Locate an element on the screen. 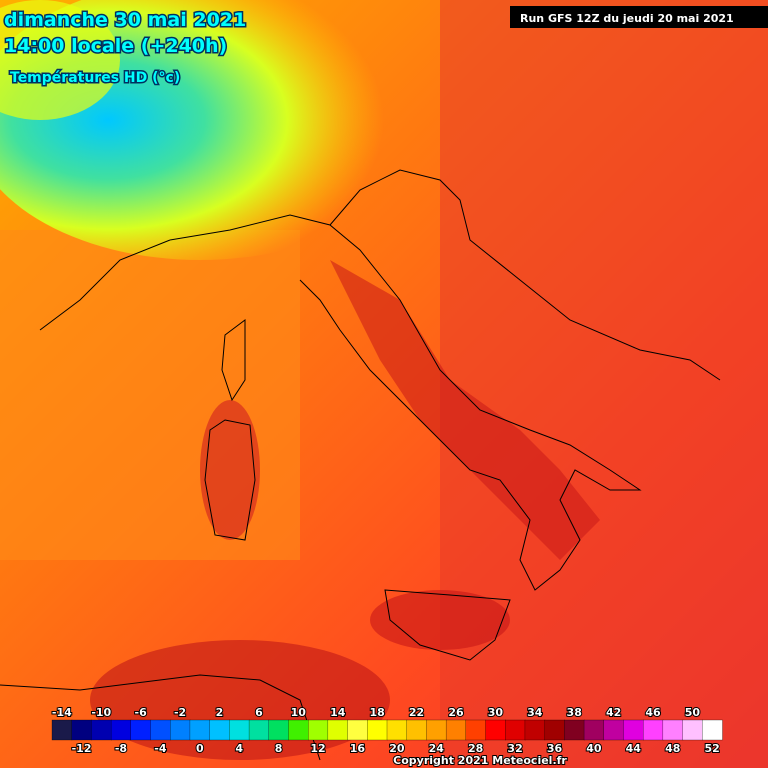 The image size is (768, 768). scale-label: 34 is located at coordinates (535, 712).